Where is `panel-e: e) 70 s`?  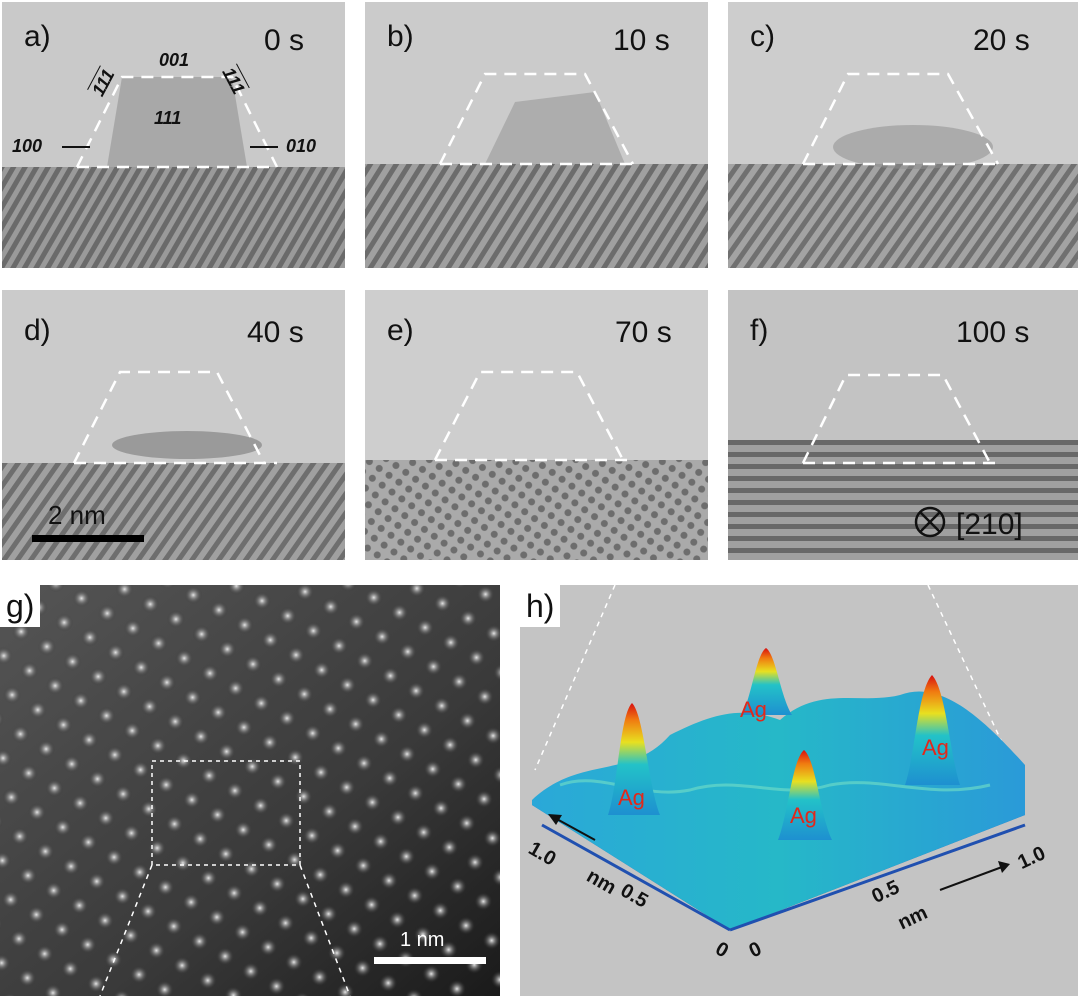
panel-e: e) 70 s is located at coordinates (536, 425).